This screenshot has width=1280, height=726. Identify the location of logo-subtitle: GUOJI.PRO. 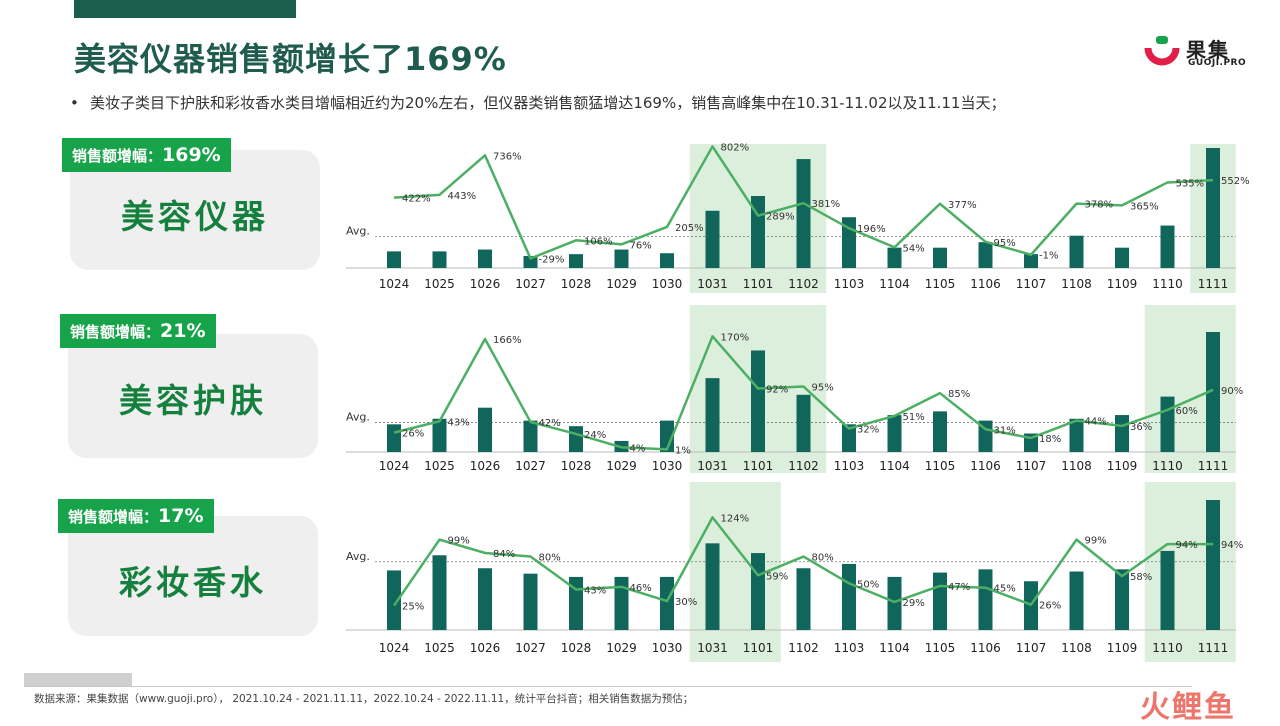
(1217, 63).